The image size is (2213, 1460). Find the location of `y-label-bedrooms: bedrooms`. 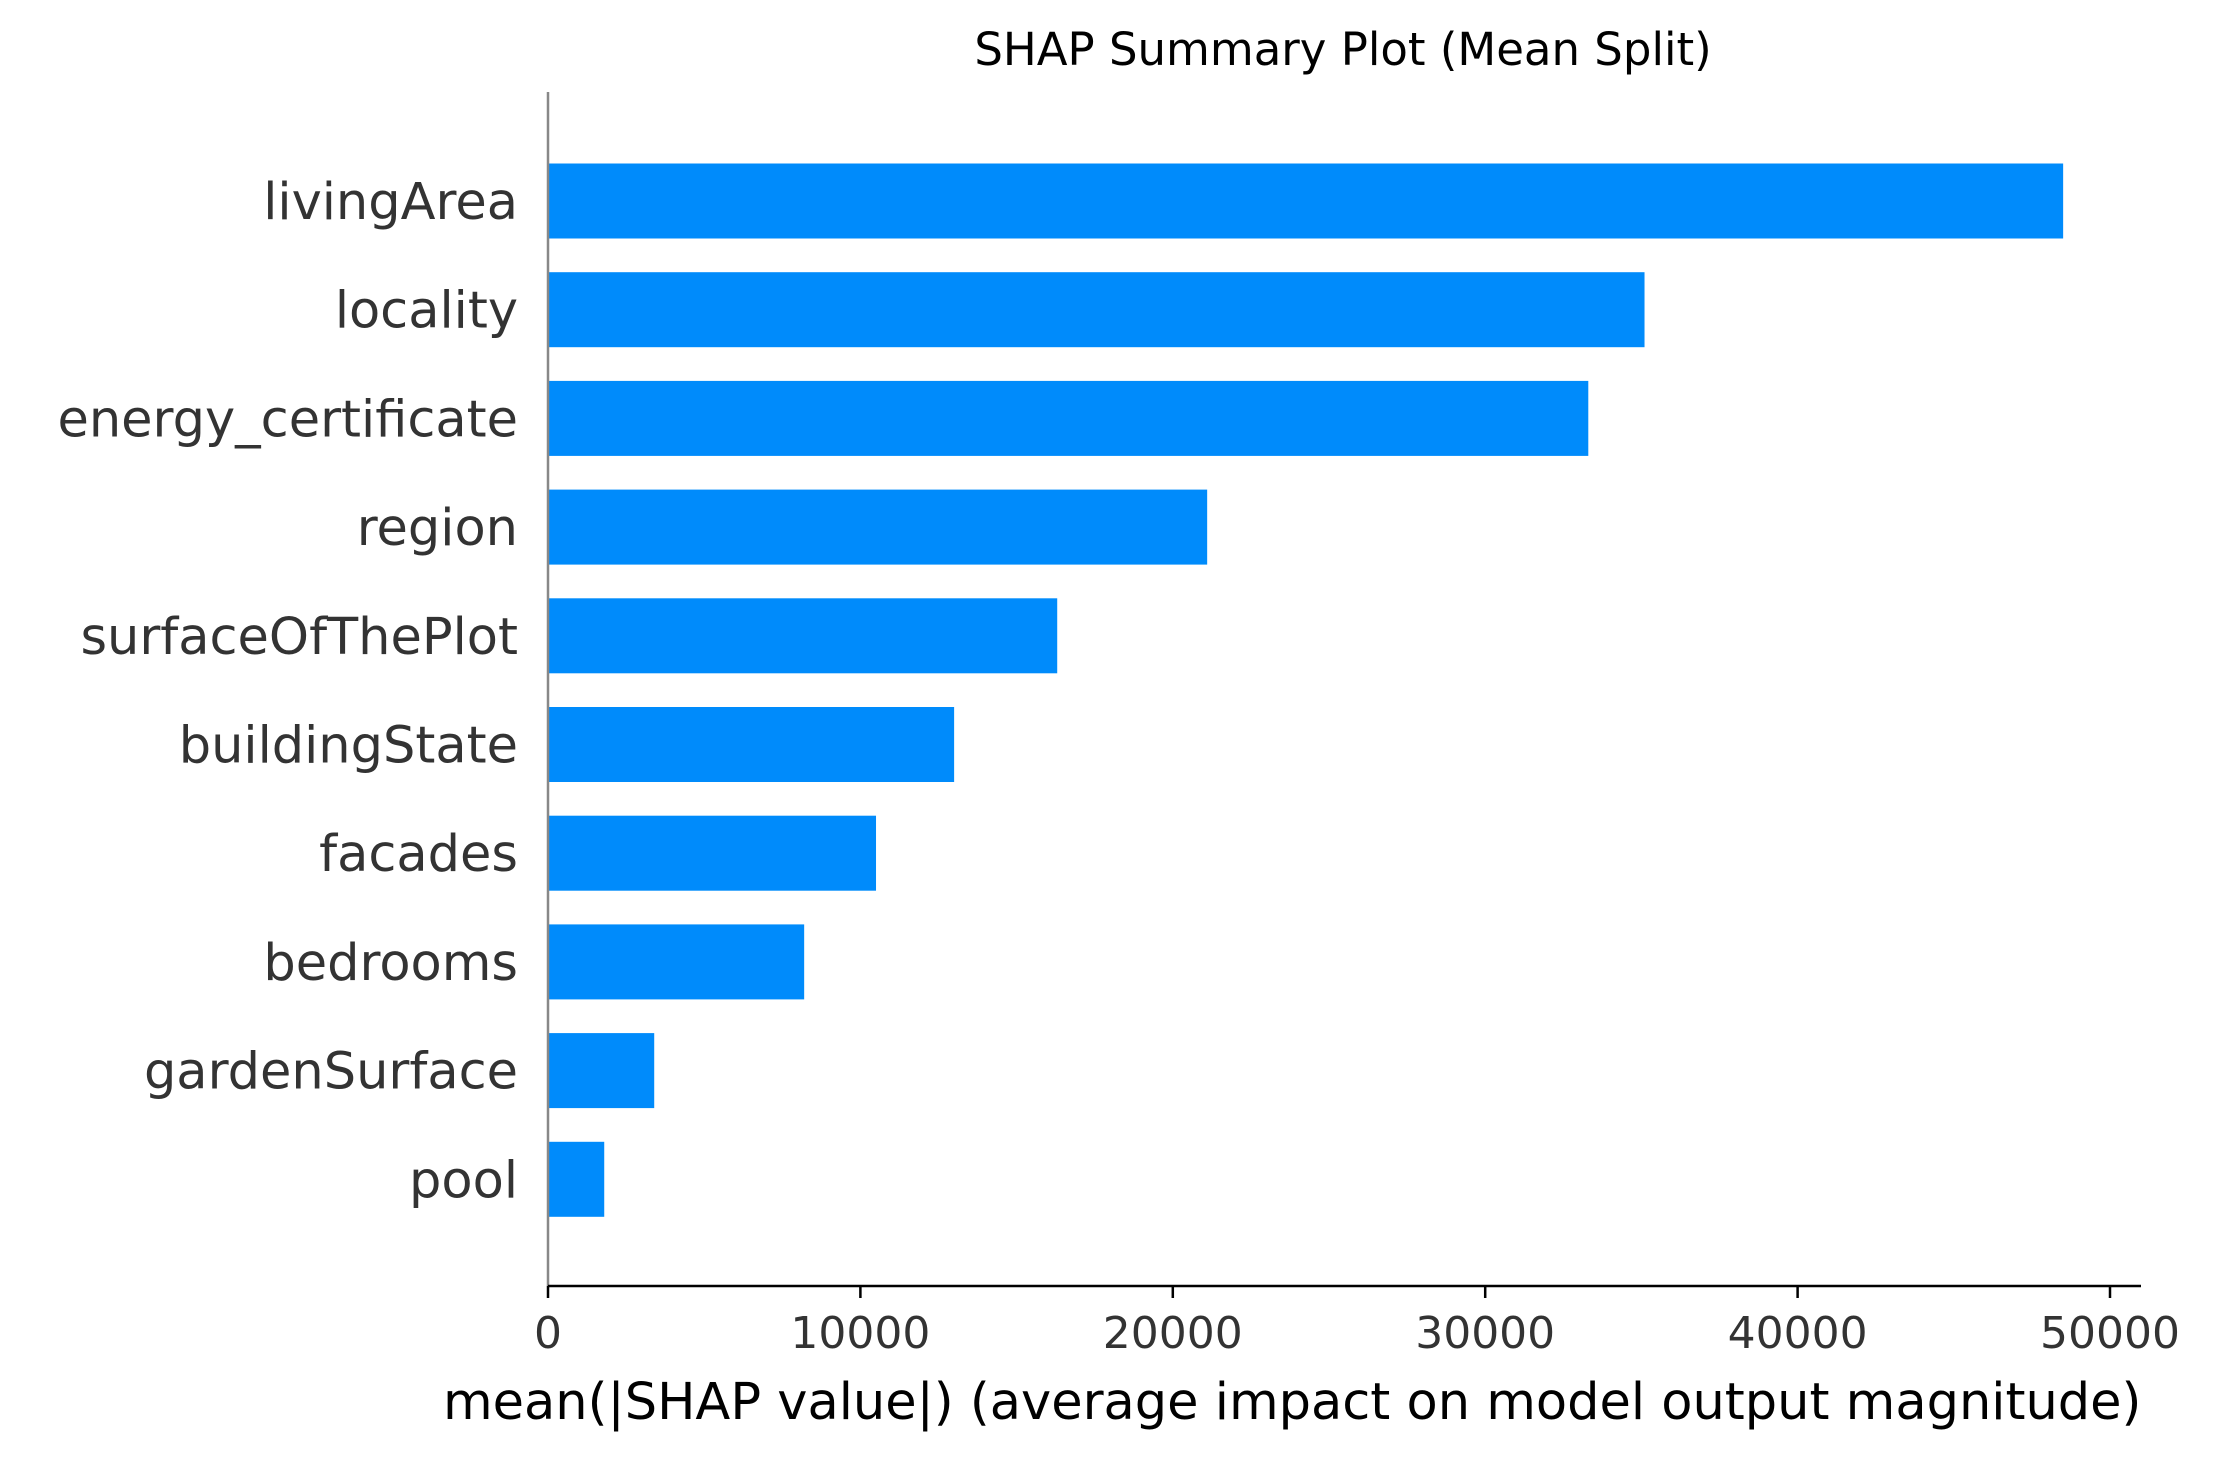

y-label-bedrooms: bedrooms is located at coordinates (390, 963).